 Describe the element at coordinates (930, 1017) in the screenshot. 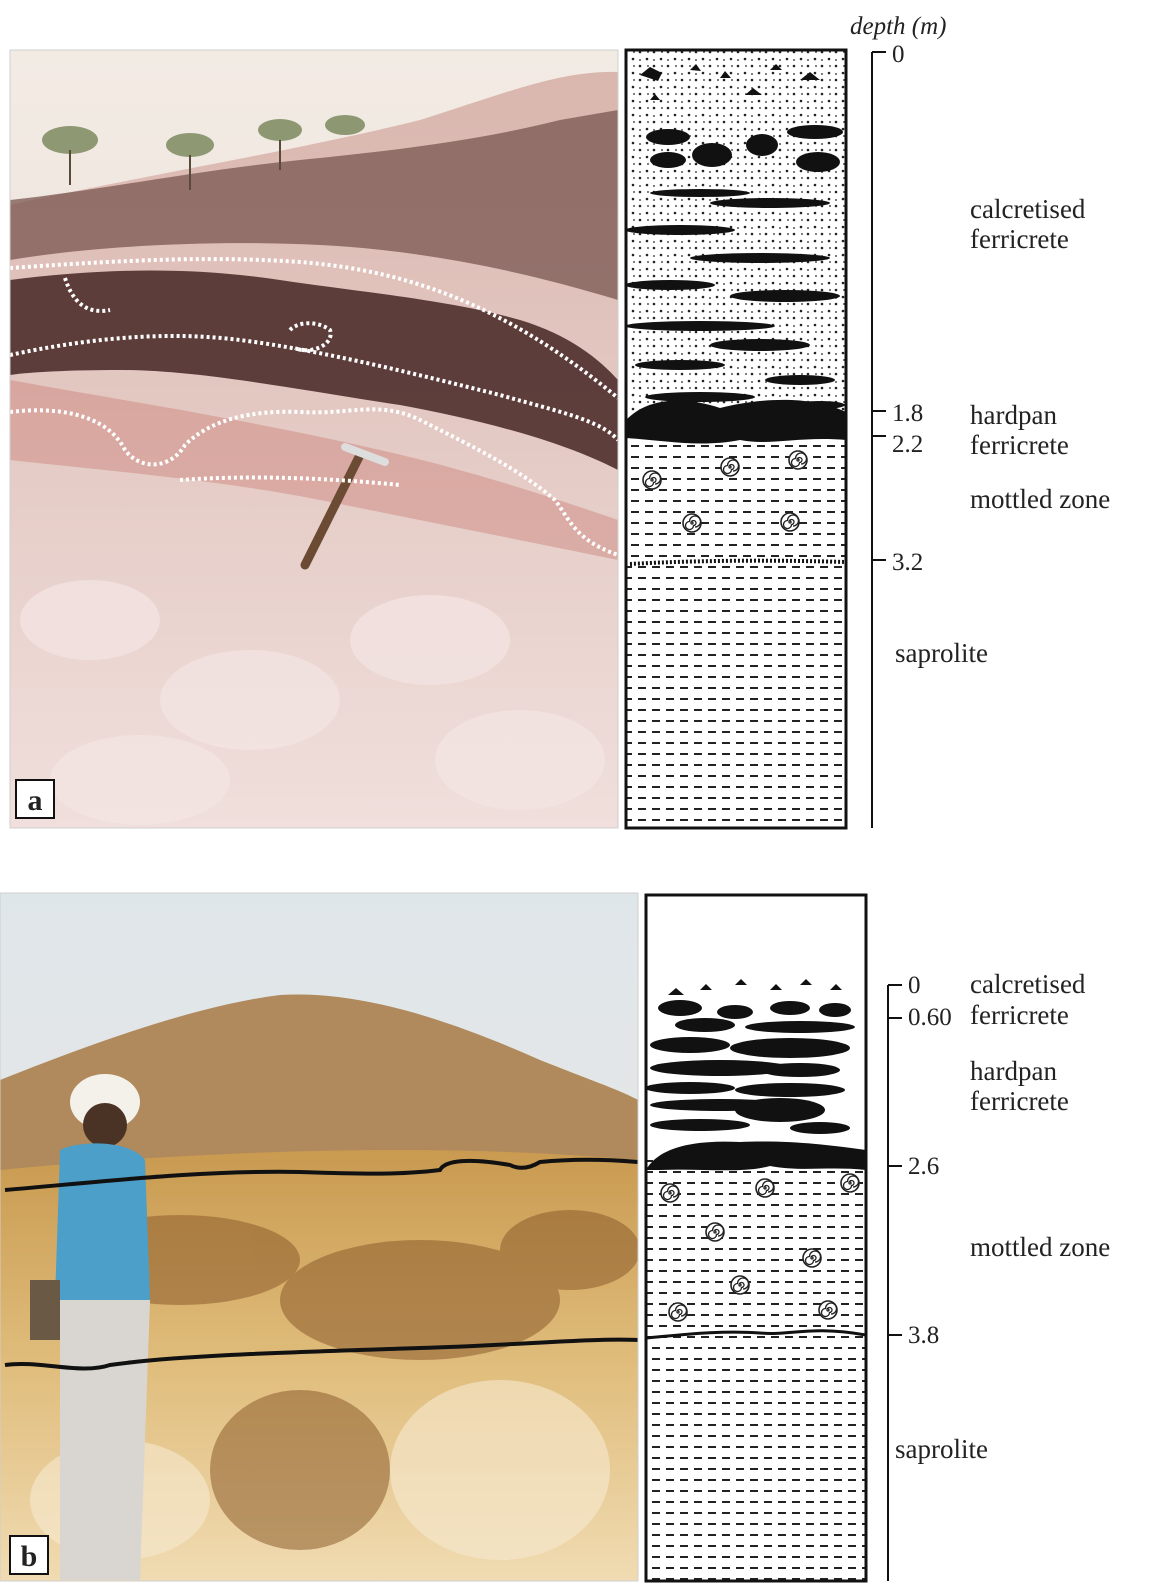

I see `depth-tick-b-1: 0.60` at that location.